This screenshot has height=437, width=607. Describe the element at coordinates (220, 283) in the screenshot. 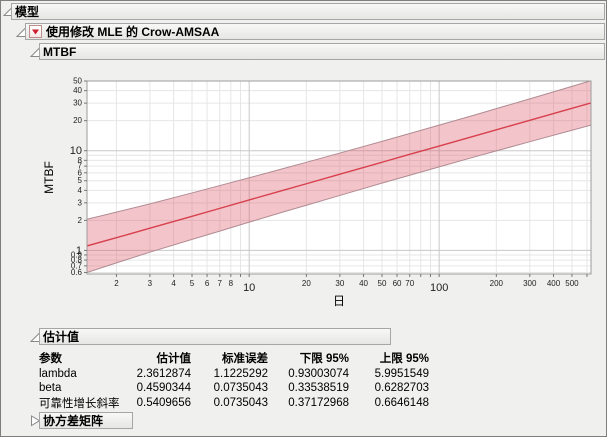

I see `x-tick-label: 7` at that location.